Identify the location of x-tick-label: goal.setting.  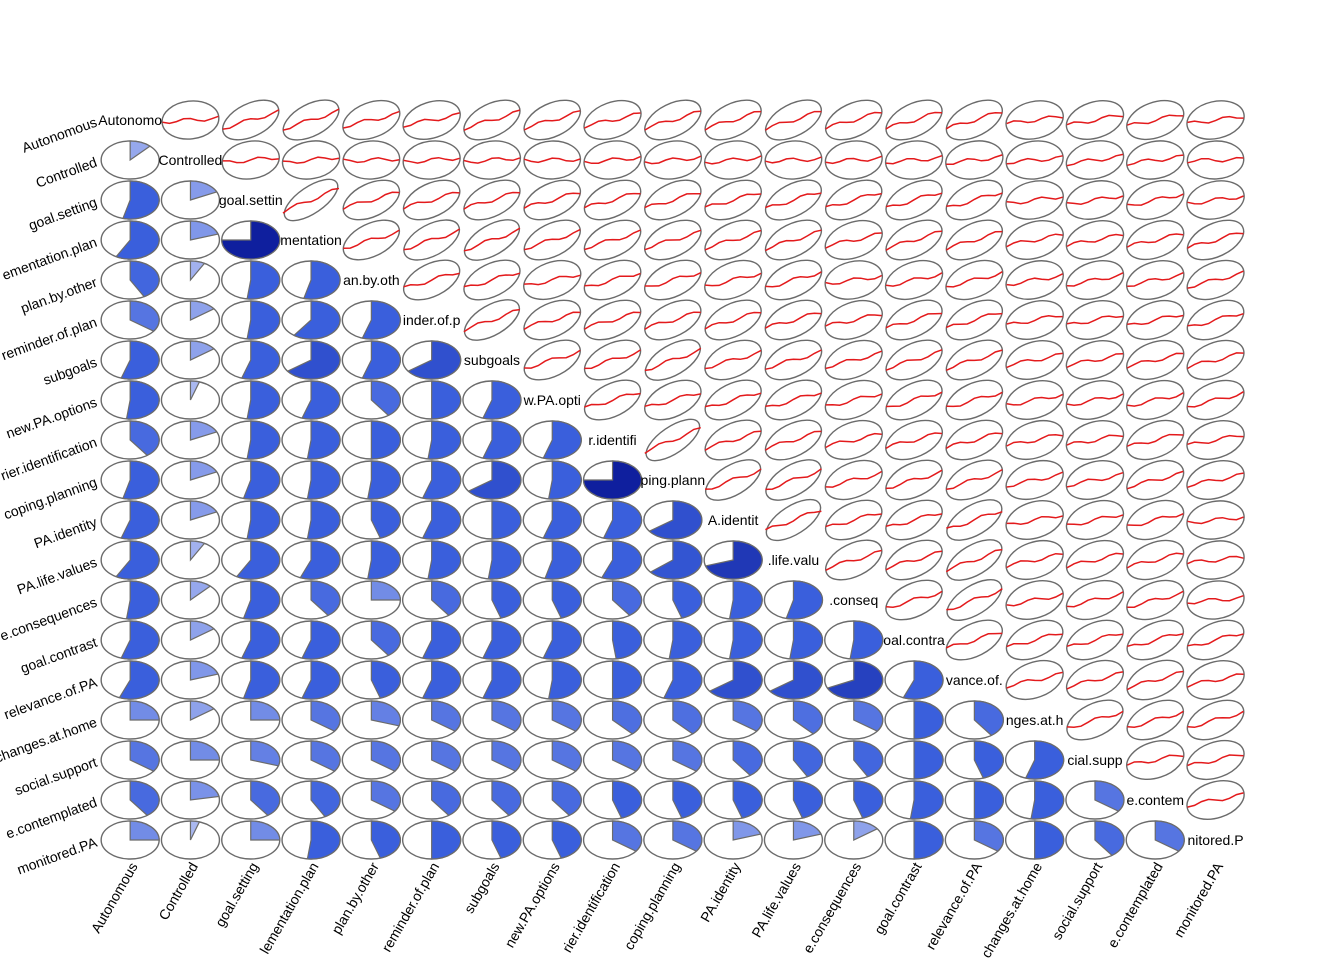
(237, 895).